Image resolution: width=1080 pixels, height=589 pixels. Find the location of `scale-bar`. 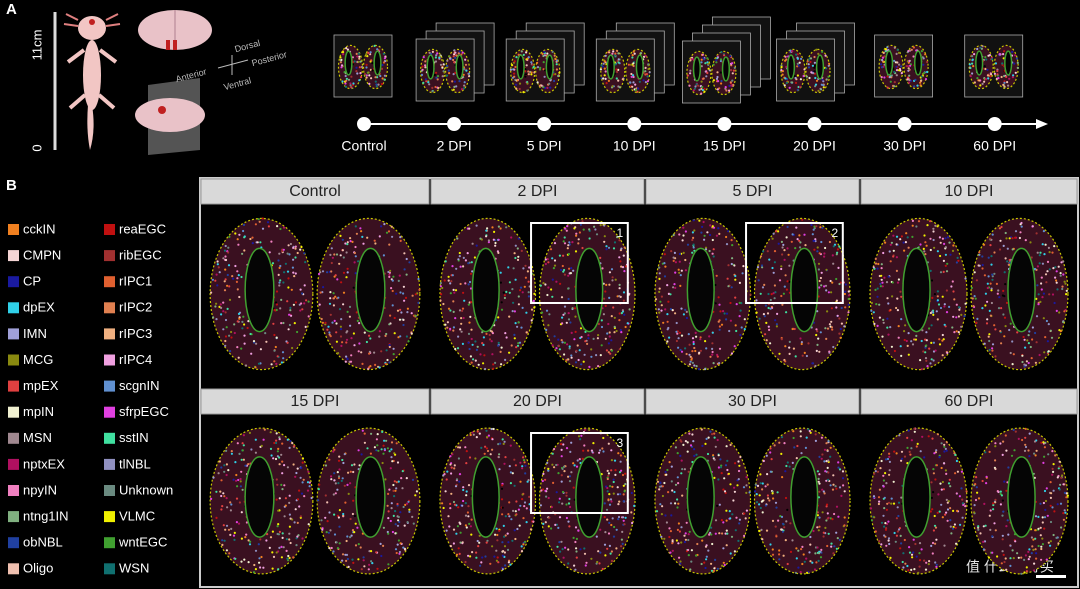

scale-bar is located at coordinates (1051, 576).